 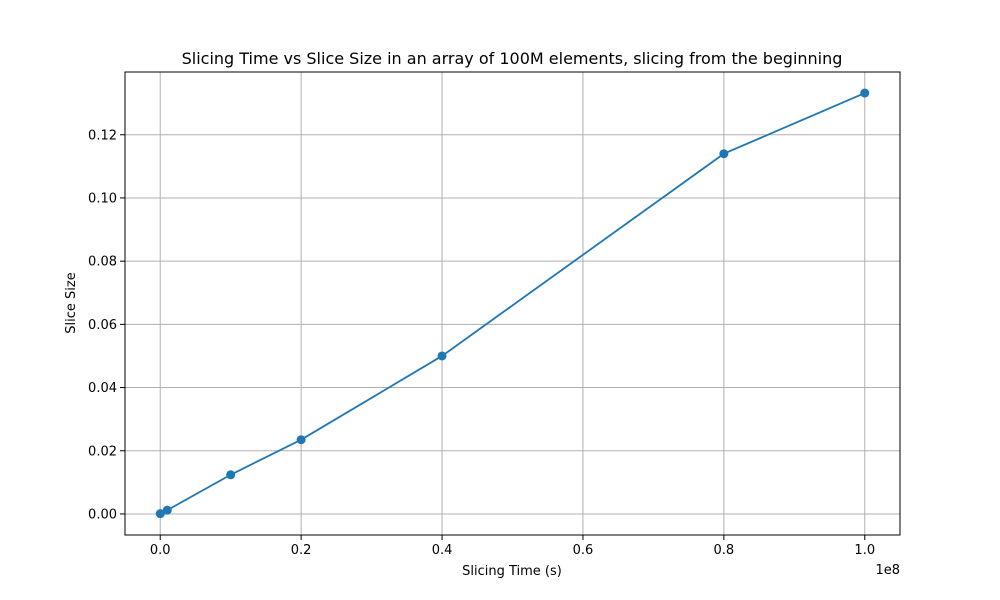 I want to click on y-tick-label: 0.10, so click(x=102, y=198).